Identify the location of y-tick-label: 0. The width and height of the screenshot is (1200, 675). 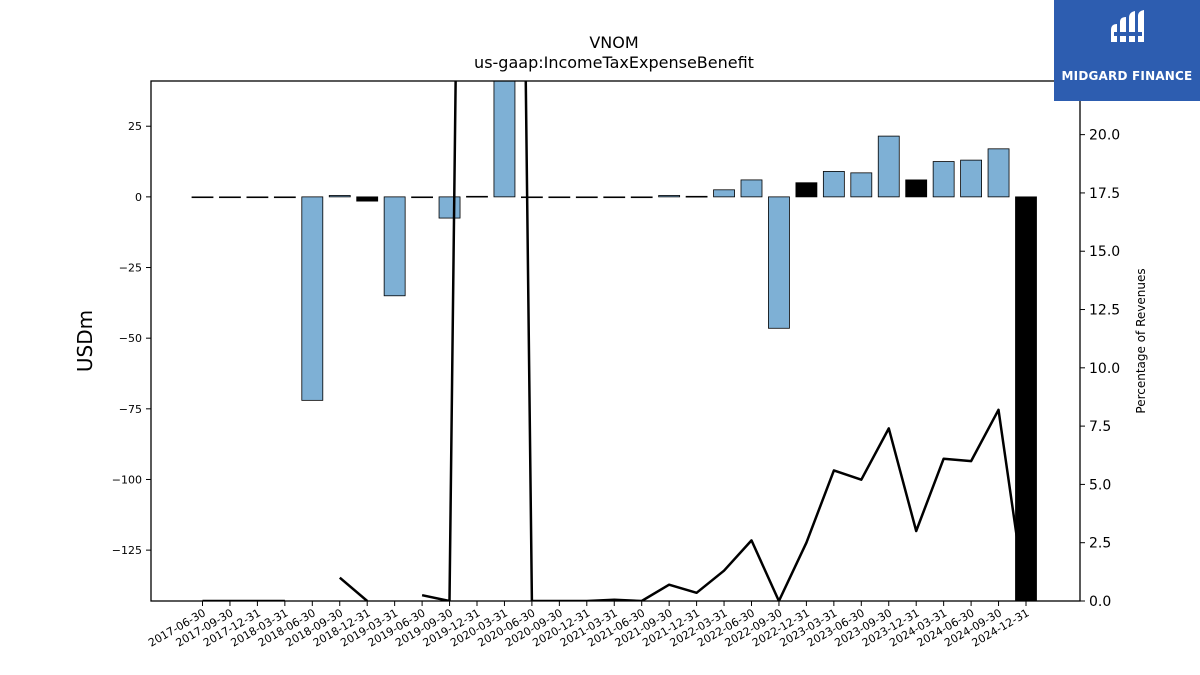
(138, 197).